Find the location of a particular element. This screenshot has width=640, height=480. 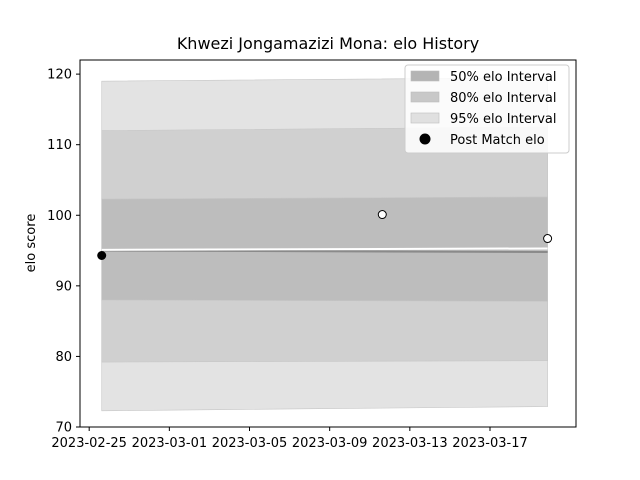

legend-box is located at coordinates (487, 109).